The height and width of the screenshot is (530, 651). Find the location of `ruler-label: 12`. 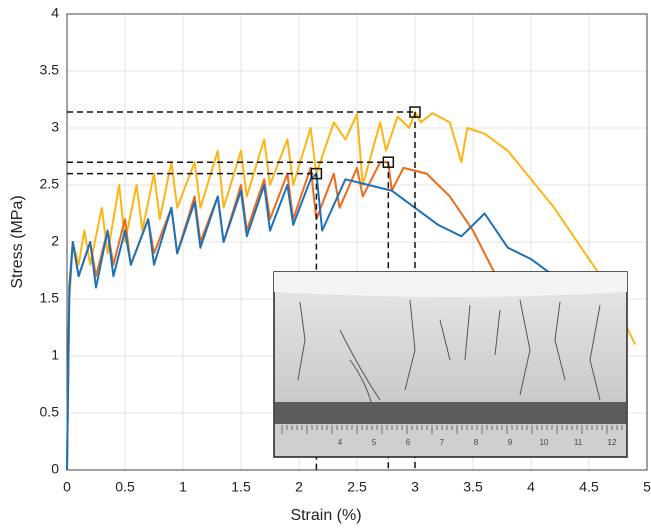

ruler-label: 12 is located at coordinates (612, 442).